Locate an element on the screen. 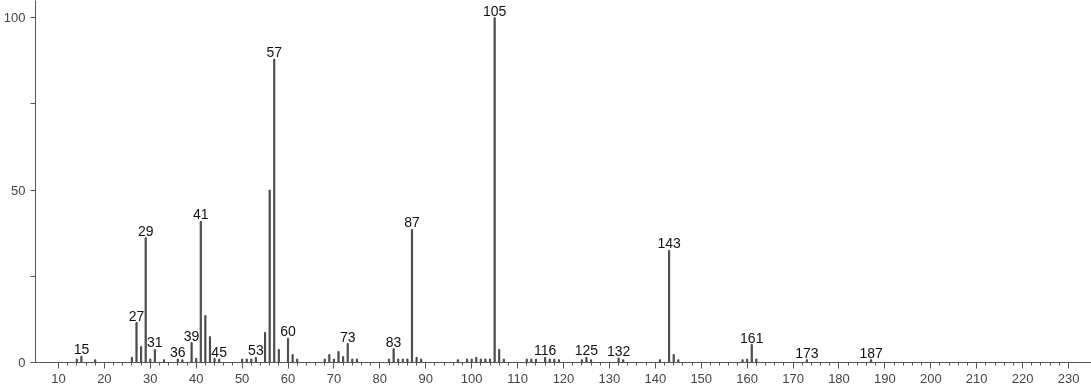 This screenshot has height=387, width=1091. x-tick-label: 20 is located at coordinates (104, 378).